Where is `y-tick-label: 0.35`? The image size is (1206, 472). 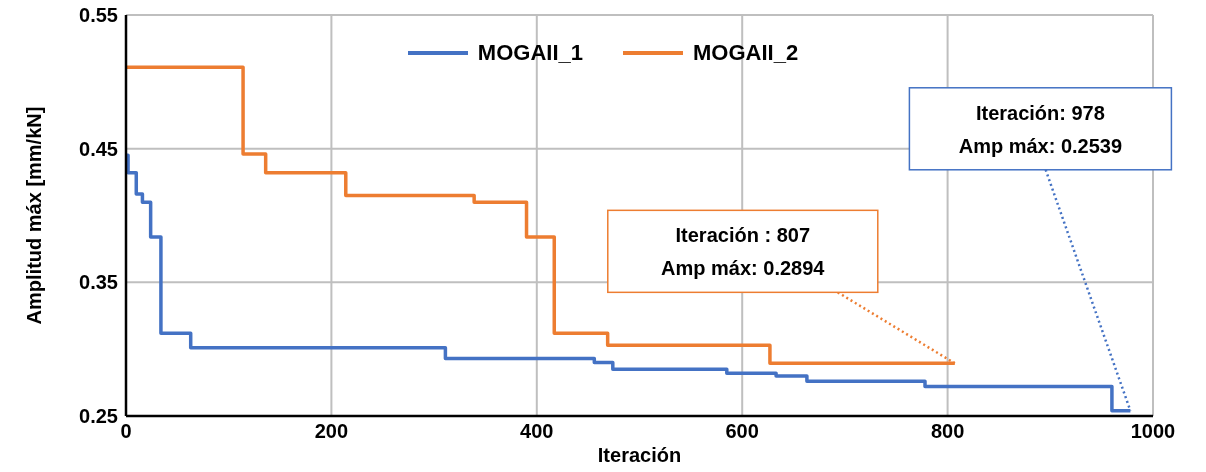
y-tick-label: 0.35 is located at coordinates (98, 282).